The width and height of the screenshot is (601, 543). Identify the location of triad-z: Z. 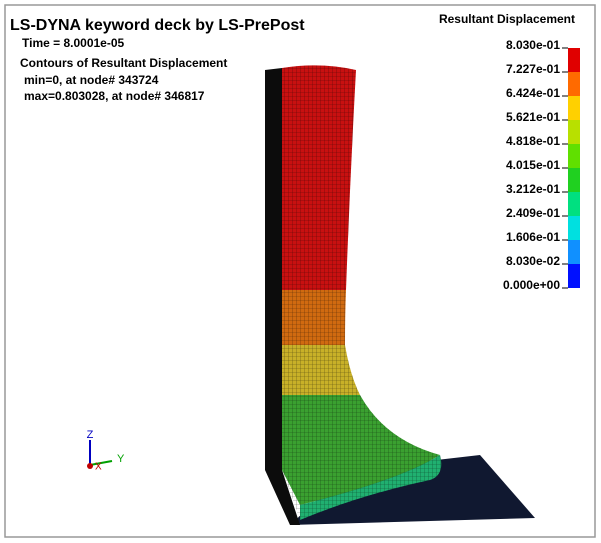
(90, 435).